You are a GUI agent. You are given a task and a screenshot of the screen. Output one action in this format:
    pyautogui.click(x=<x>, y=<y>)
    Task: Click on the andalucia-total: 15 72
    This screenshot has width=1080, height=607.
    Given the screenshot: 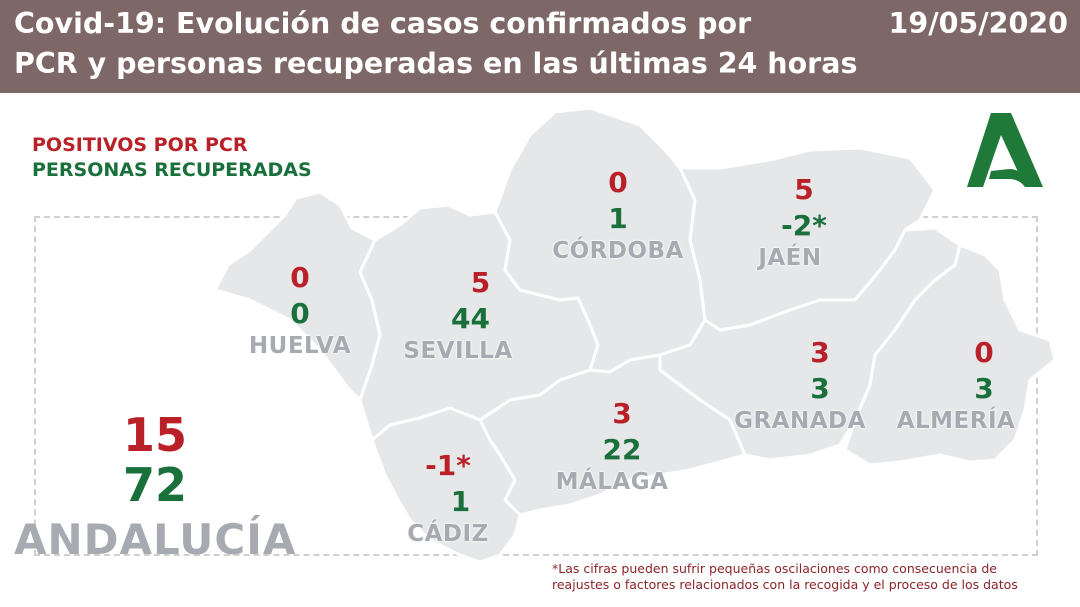 What is the action you would take?
    pyautogui.click(x=155, y=460)
    